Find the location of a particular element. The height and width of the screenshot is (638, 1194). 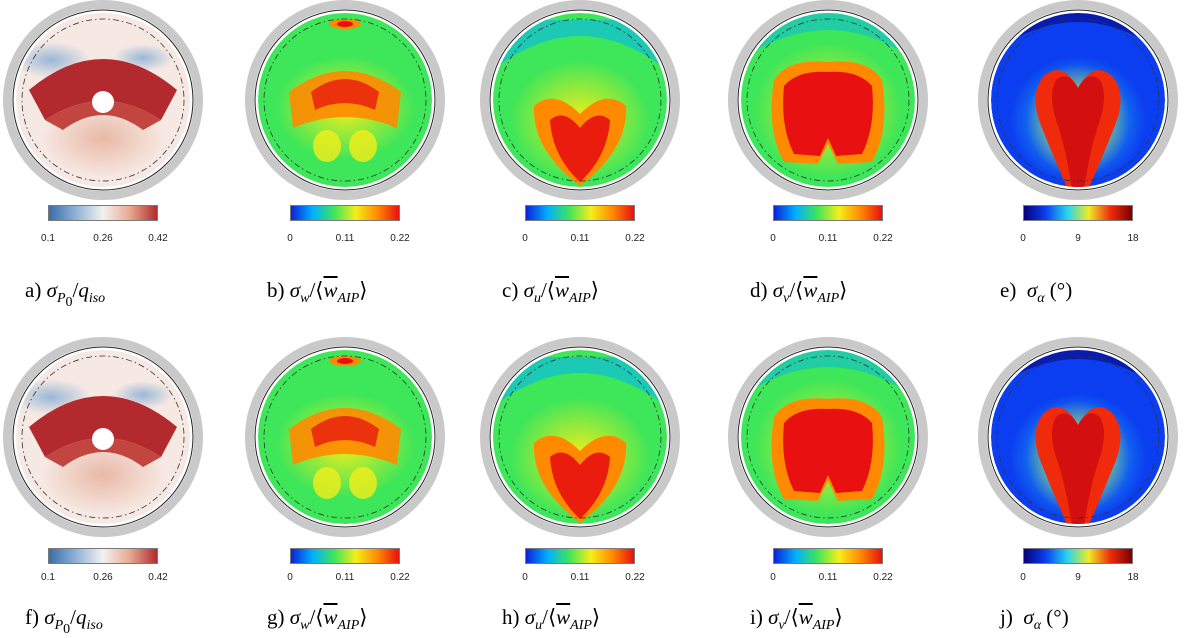

contour-plot-f is located at coordinates (103, 437).